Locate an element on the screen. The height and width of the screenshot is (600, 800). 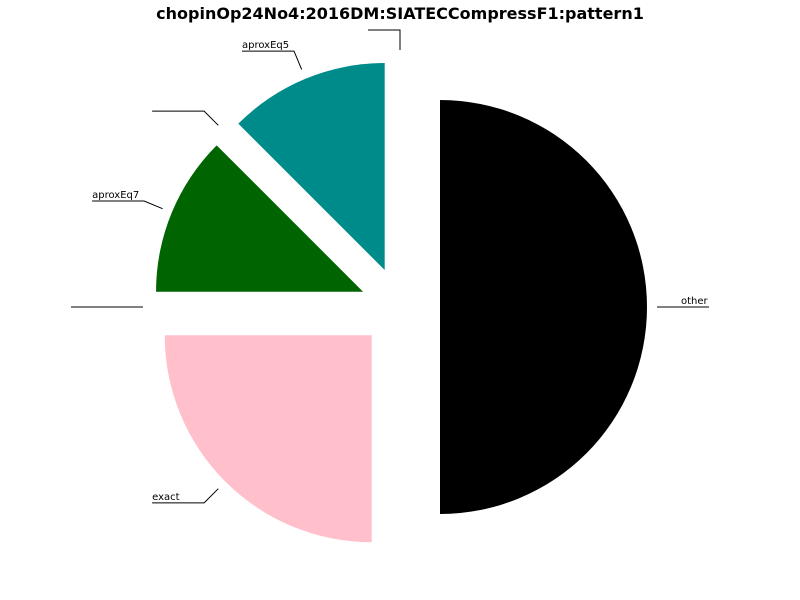
pie-slice-aproxEq7 is located at coordinates (260, 218).